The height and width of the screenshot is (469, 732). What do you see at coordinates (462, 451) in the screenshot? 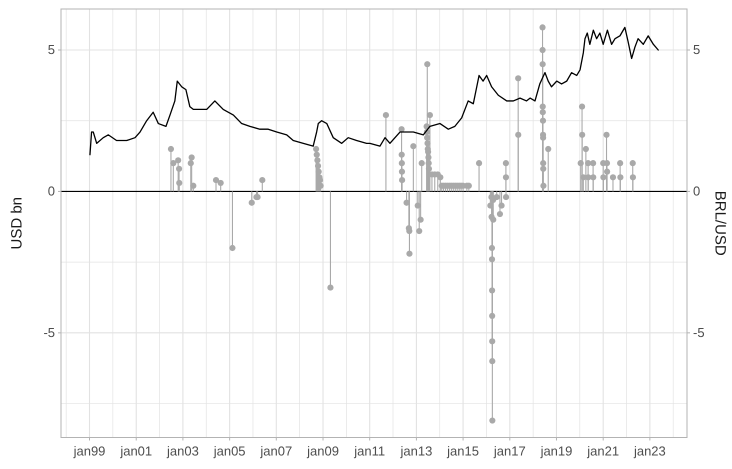
I see `x-tick-label: jan15` at bounding box center [462, 451].